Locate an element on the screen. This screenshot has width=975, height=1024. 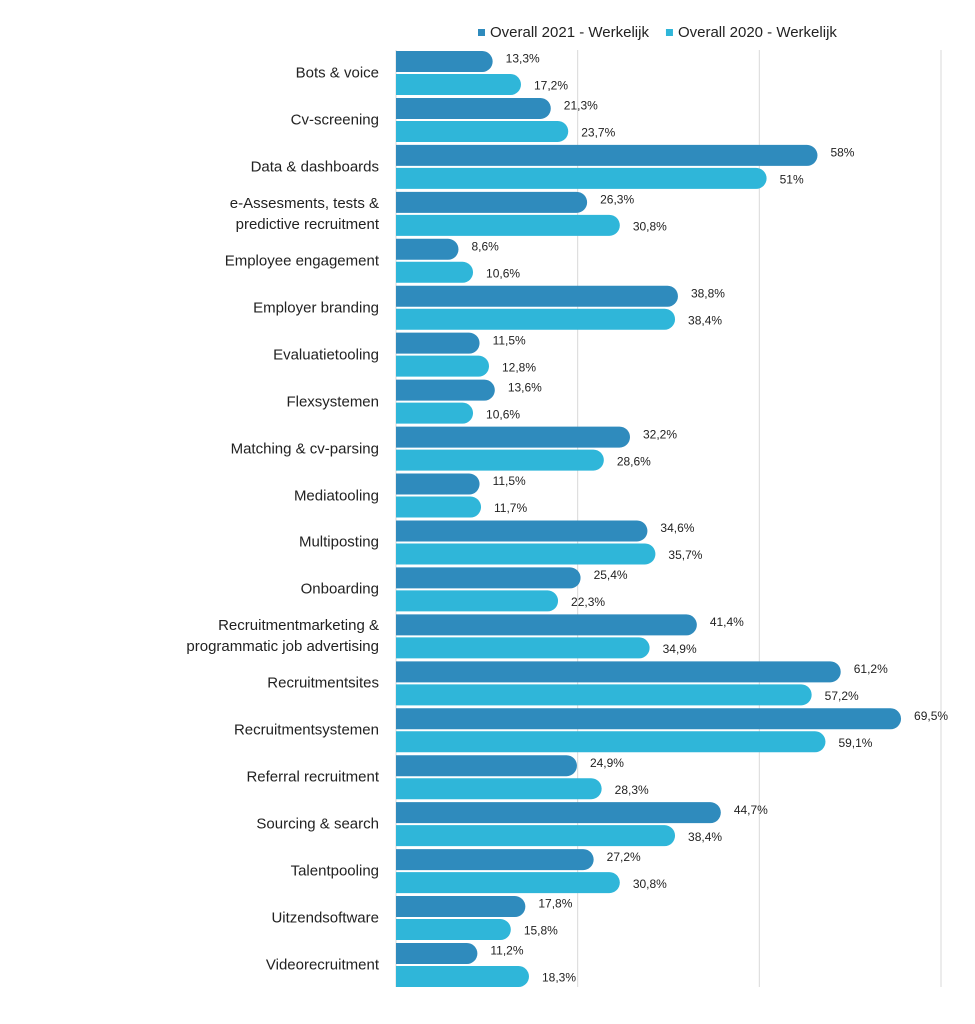
category-label: Employee engagement is located at coordinates (301, 261).